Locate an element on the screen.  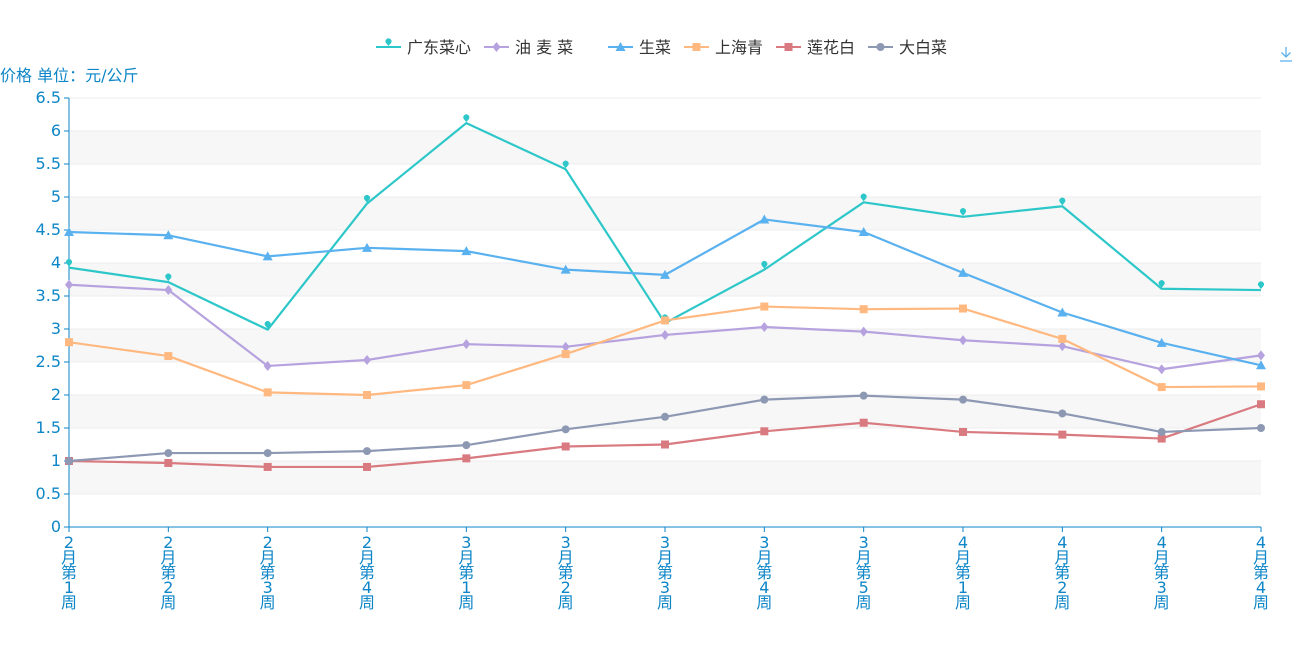
x-tick-label: 2 月第 4 周 is located at coordinates (367, 572).